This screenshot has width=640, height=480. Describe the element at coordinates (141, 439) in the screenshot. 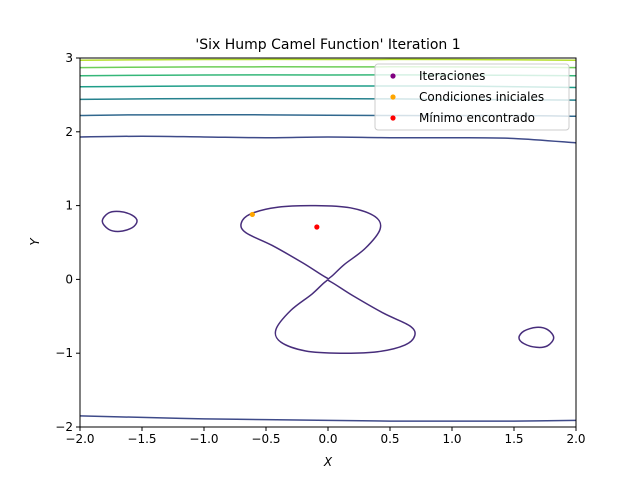

I see `x-tick-label: −1.5` at that location.